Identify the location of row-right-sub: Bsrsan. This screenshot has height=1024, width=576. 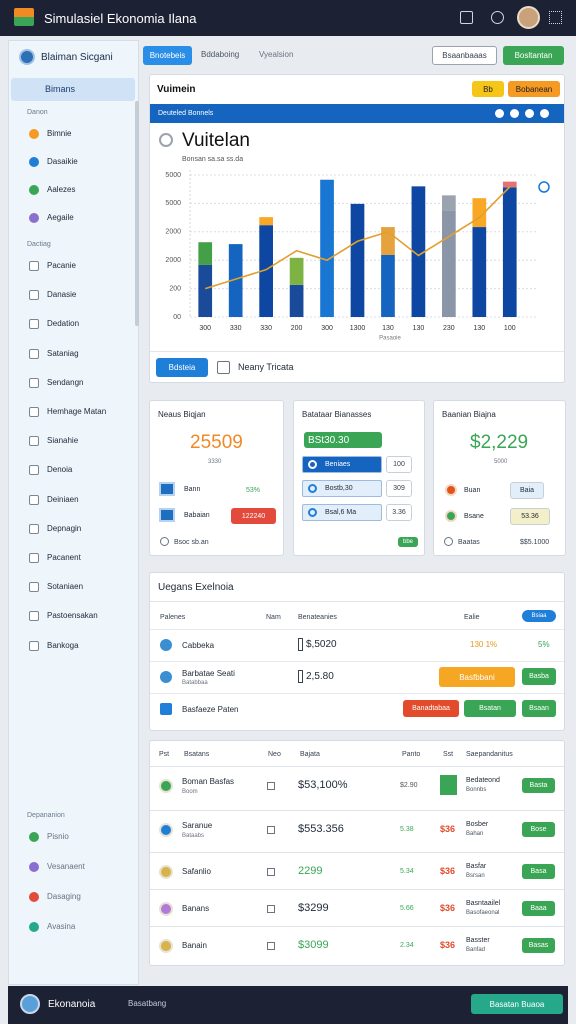
(475, 876).